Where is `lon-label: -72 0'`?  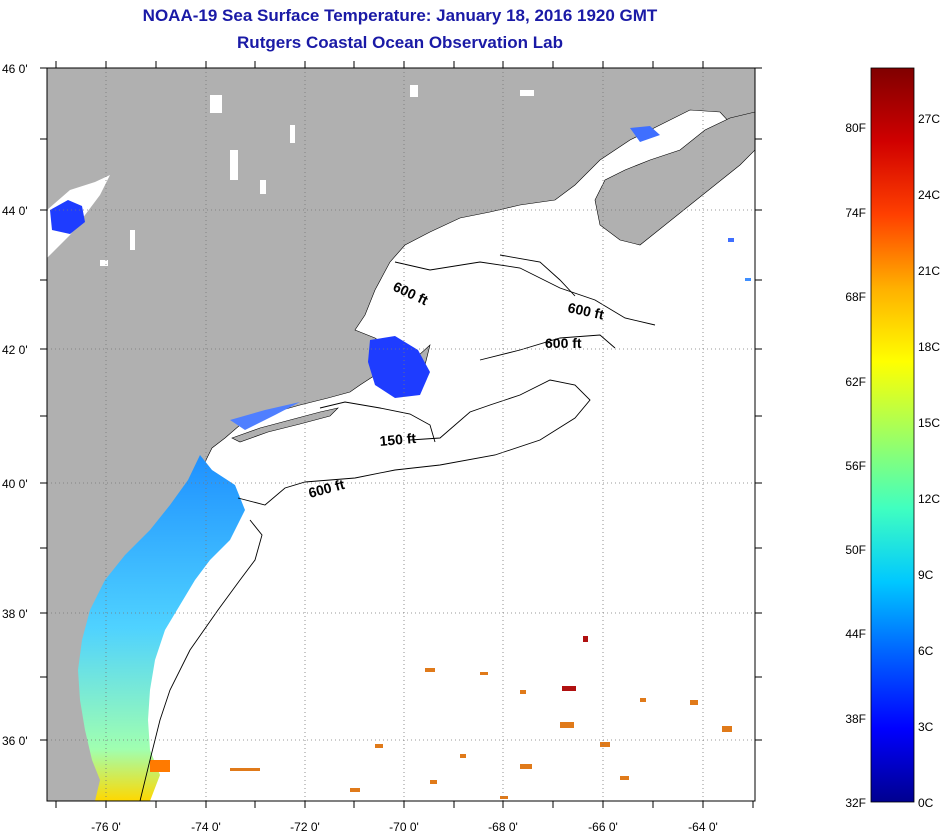 lon-label: -72 0' is located at coordinates (305, 827).